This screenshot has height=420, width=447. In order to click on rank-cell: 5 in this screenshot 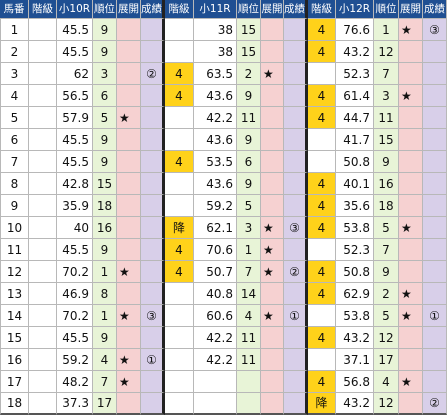, I will do `click(386, 228)`.